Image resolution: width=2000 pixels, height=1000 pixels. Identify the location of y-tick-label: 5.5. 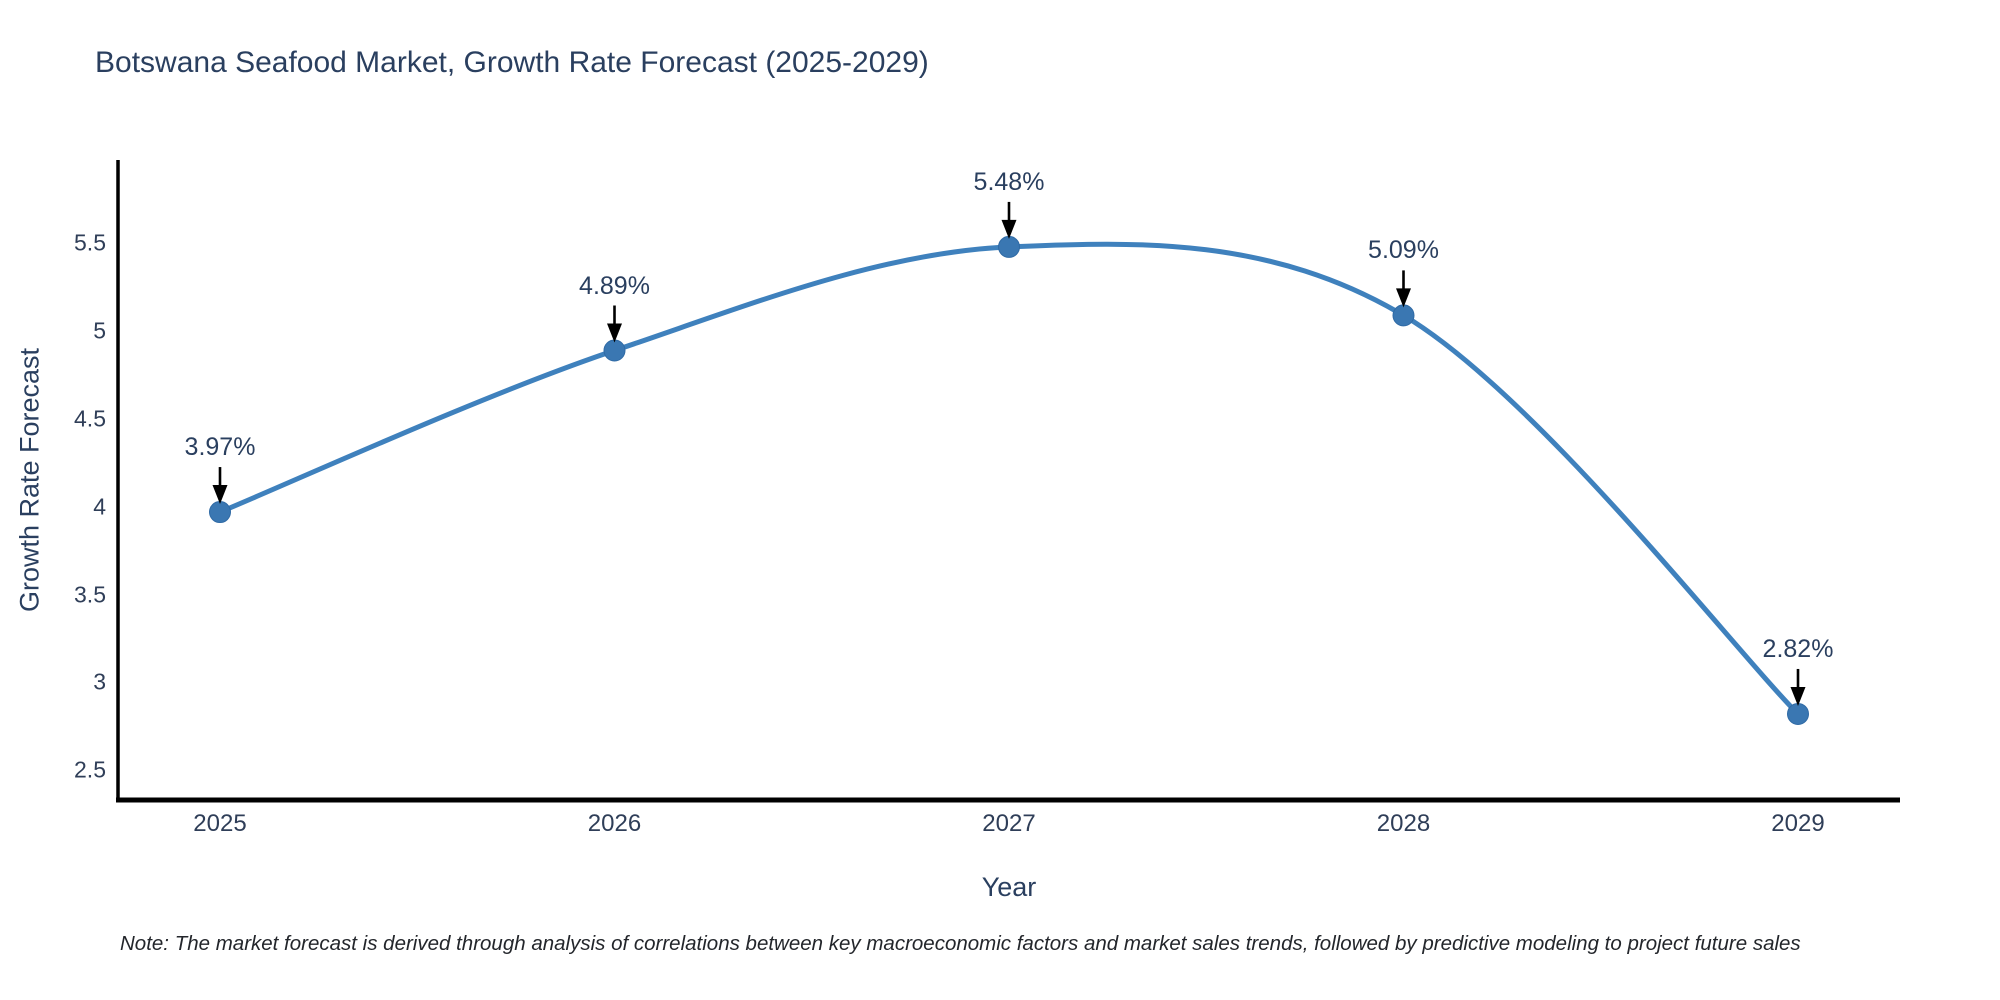
(90, 242).